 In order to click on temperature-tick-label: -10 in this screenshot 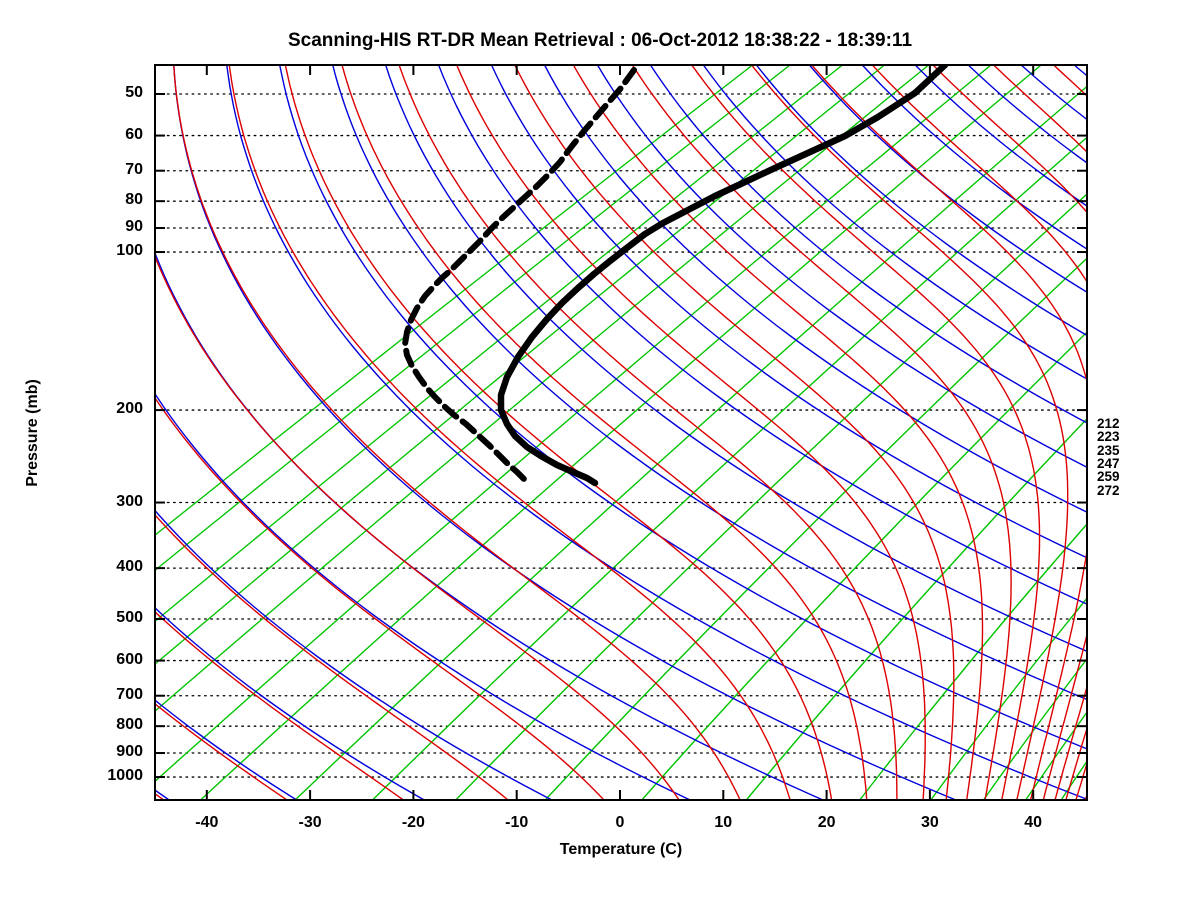, I will do `click(517, 822)`.